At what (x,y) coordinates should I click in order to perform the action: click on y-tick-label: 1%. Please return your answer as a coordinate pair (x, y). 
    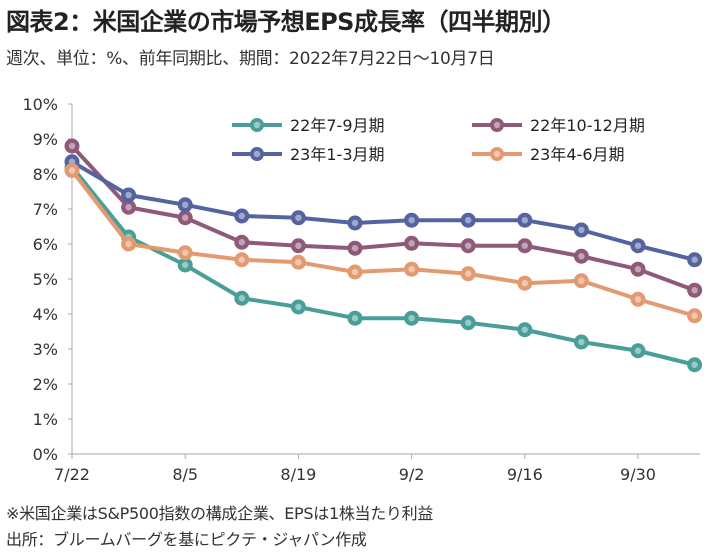
    Looking at the image, I should click on (45, 419).